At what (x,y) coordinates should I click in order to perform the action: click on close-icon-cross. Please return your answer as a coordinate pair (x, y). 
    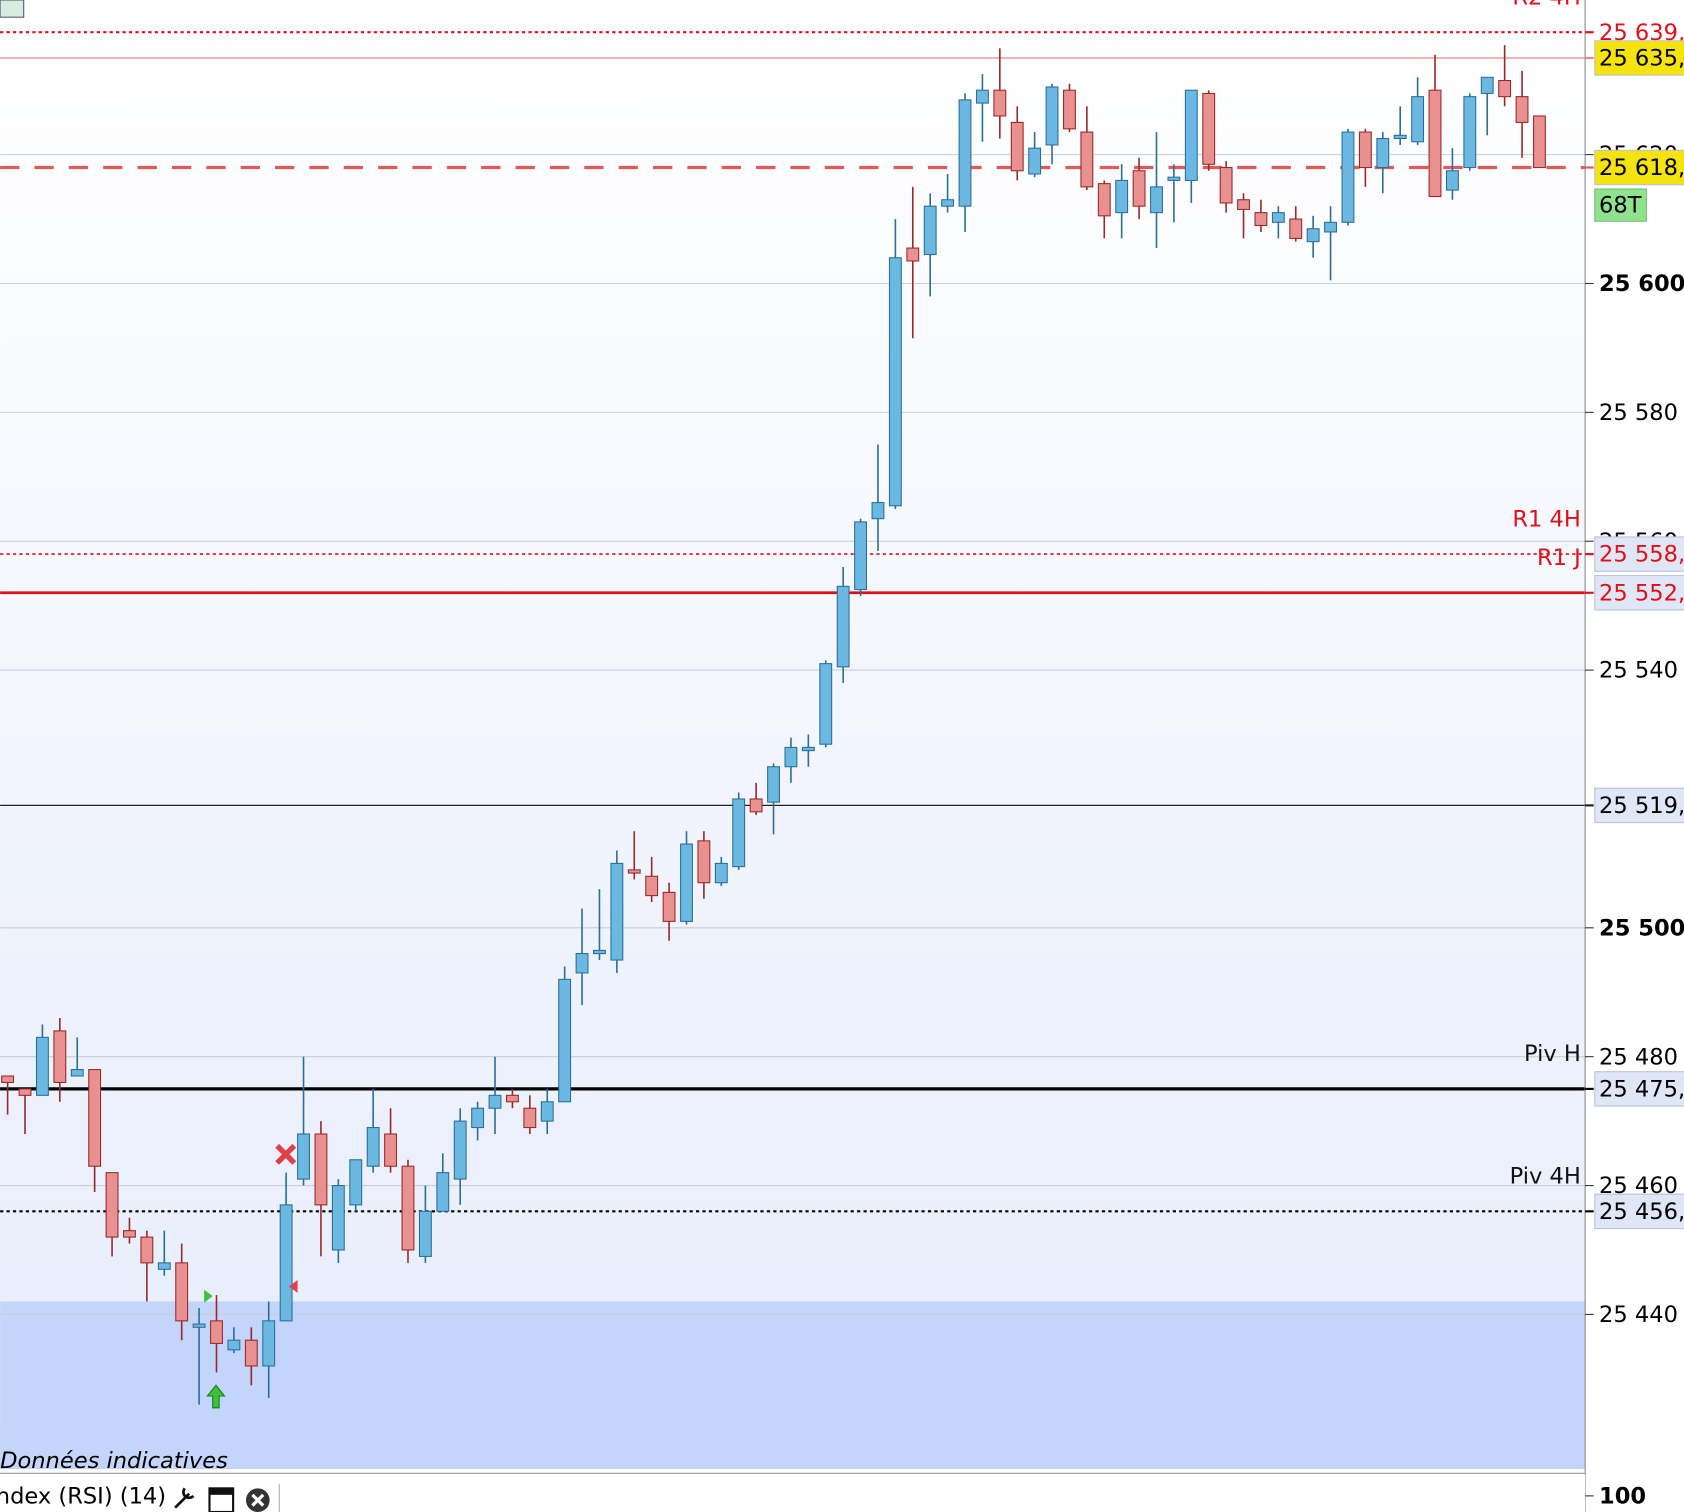
    Looking at the image, I should click on (258, 1500).